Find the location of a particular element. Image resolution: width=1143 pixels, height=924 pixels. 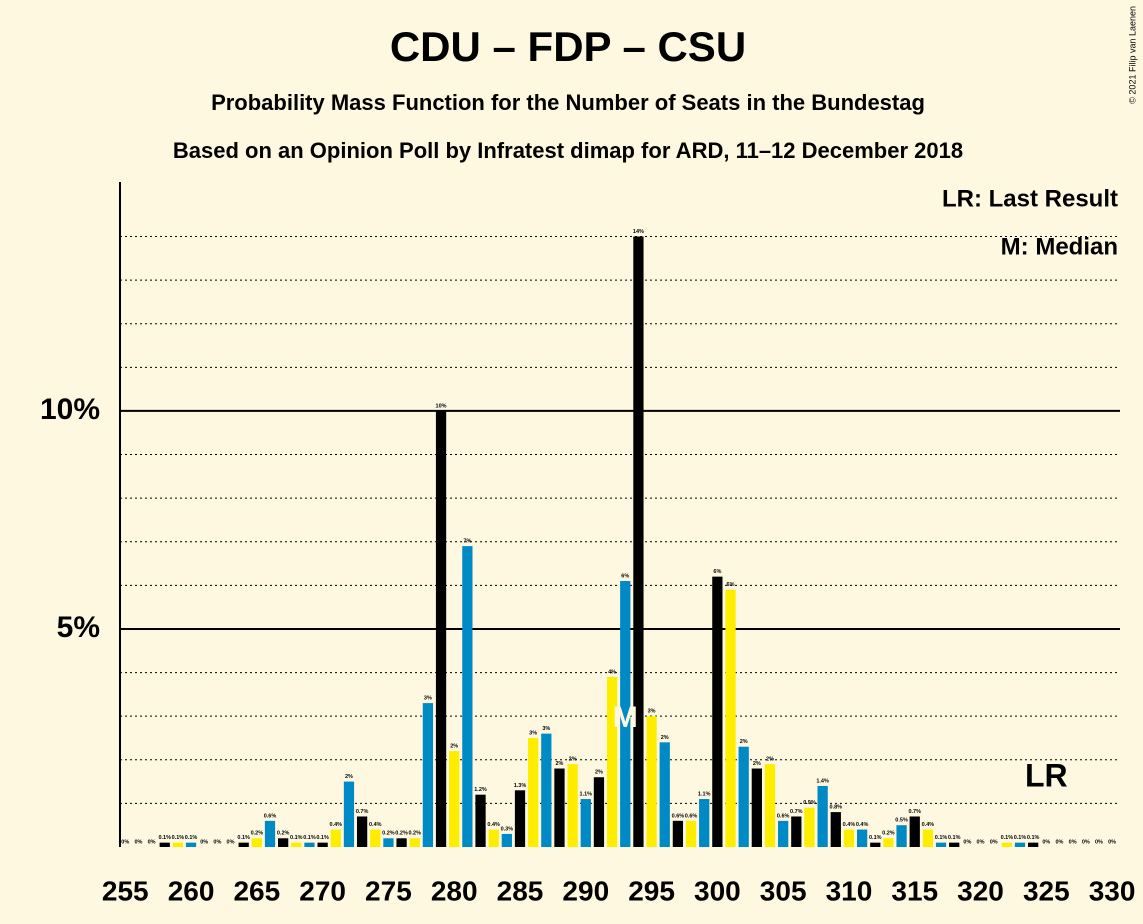

x-tick-label: 330 is located at coordinates (1112, 890).